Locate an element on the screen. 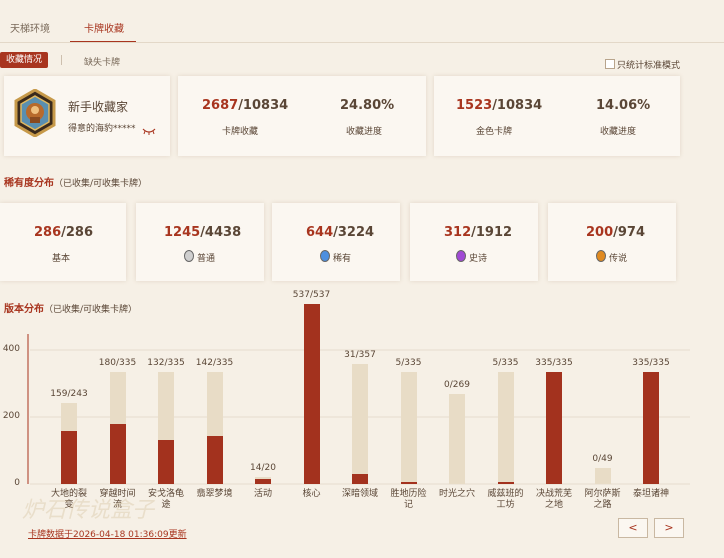  standard-only-checkbox is located at coordinates (610, 64).